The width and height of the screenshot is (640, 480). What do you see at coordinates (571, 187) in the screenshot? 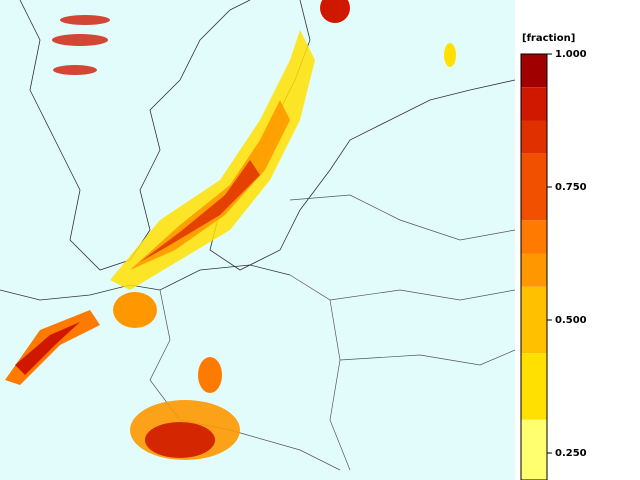
I see `colorbar-tick-label: 0.750` at bounding box center [571, 187].